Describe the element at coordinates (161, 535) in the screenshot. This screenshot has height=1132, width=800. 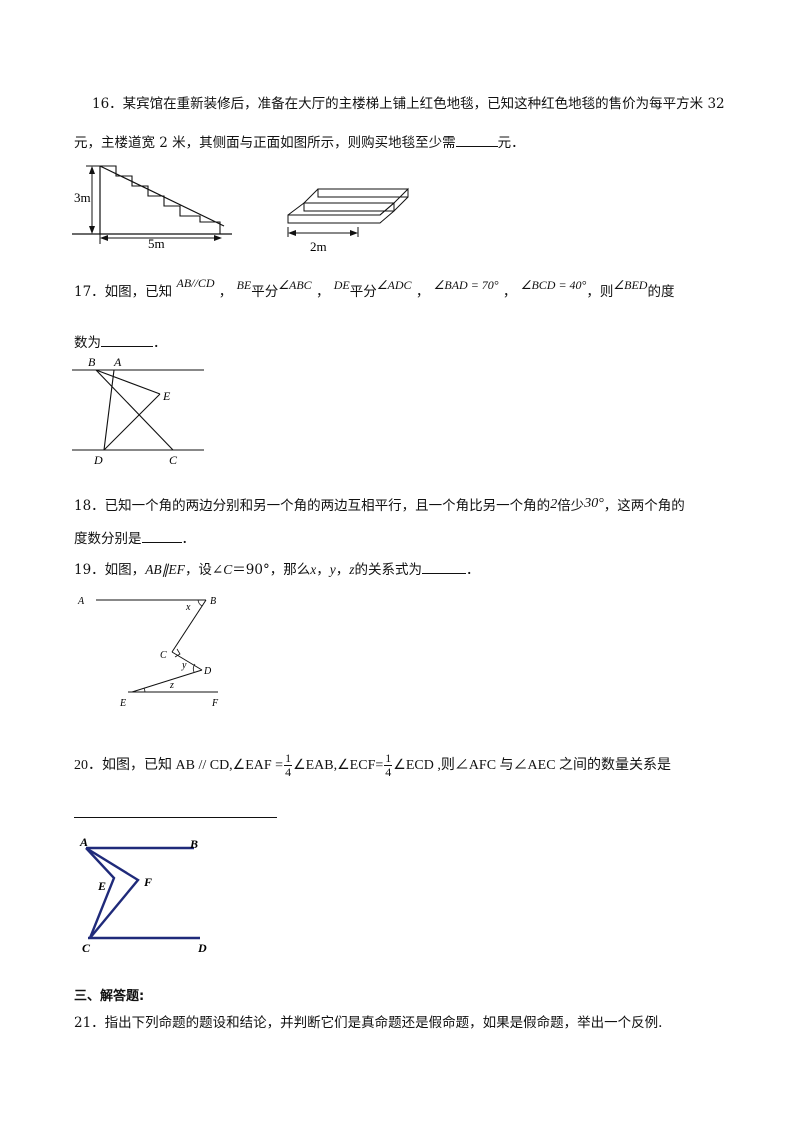
I see `q18-answer-blank` at that location.